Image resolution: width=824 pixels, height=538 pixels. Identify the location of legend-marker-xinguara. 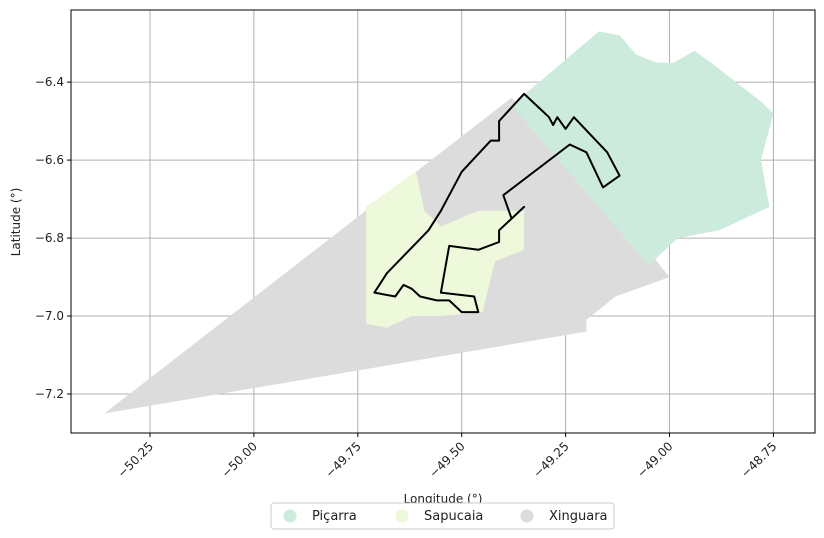
(527, 516).